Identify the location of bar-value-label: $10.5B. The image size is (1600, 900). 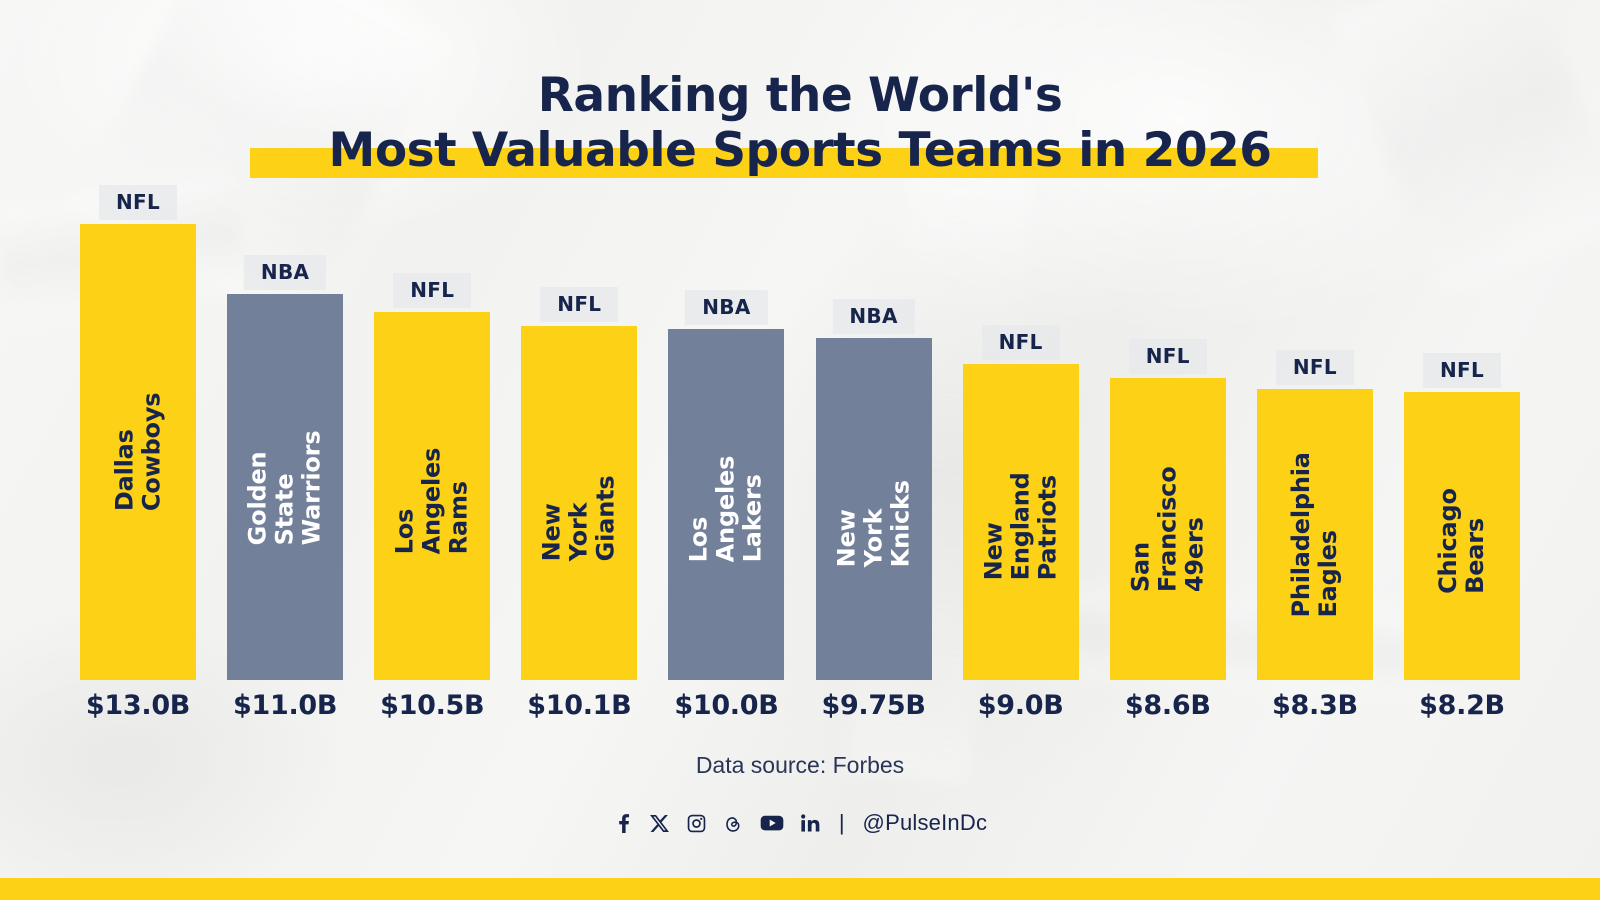
(432, 705).